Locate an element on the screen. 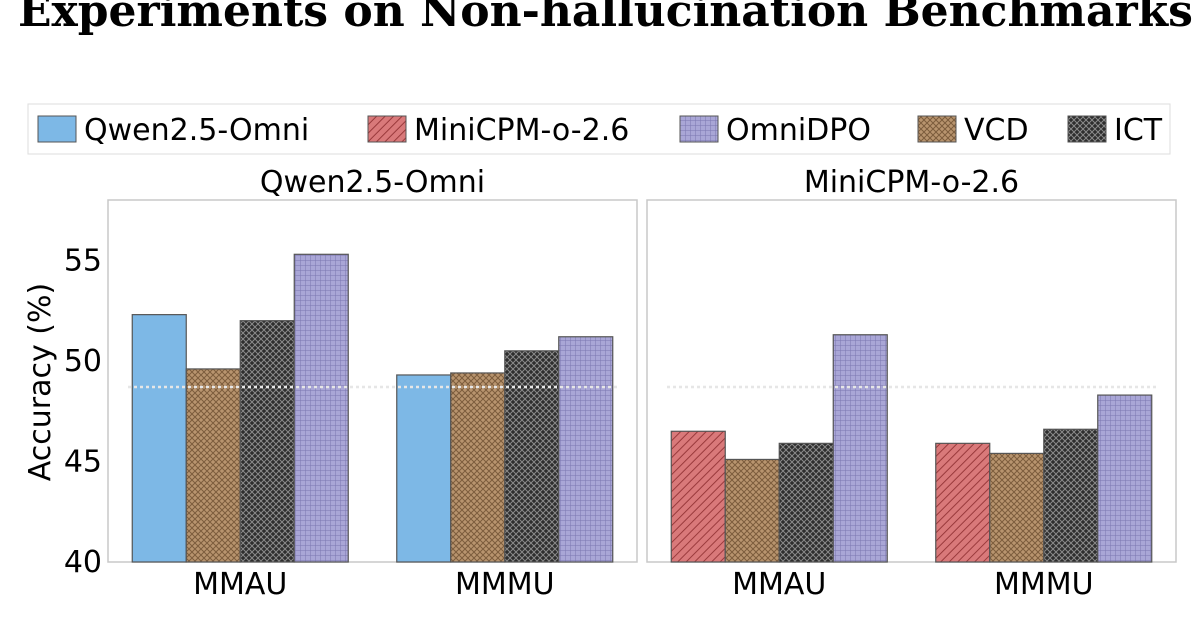 This screenshot has height=637, width=1200. panel-title: Qwen2.5-Omni is located at coordinates (372, 182).